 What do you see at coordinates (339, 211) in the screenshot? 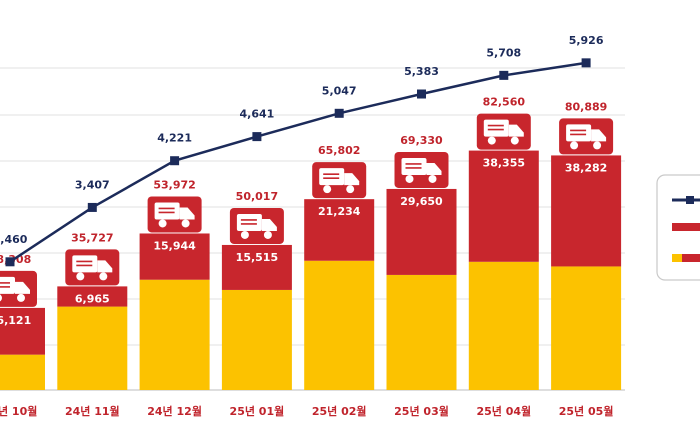
I see `bar-value-label: 21,234` at bounding box center [339, 211].